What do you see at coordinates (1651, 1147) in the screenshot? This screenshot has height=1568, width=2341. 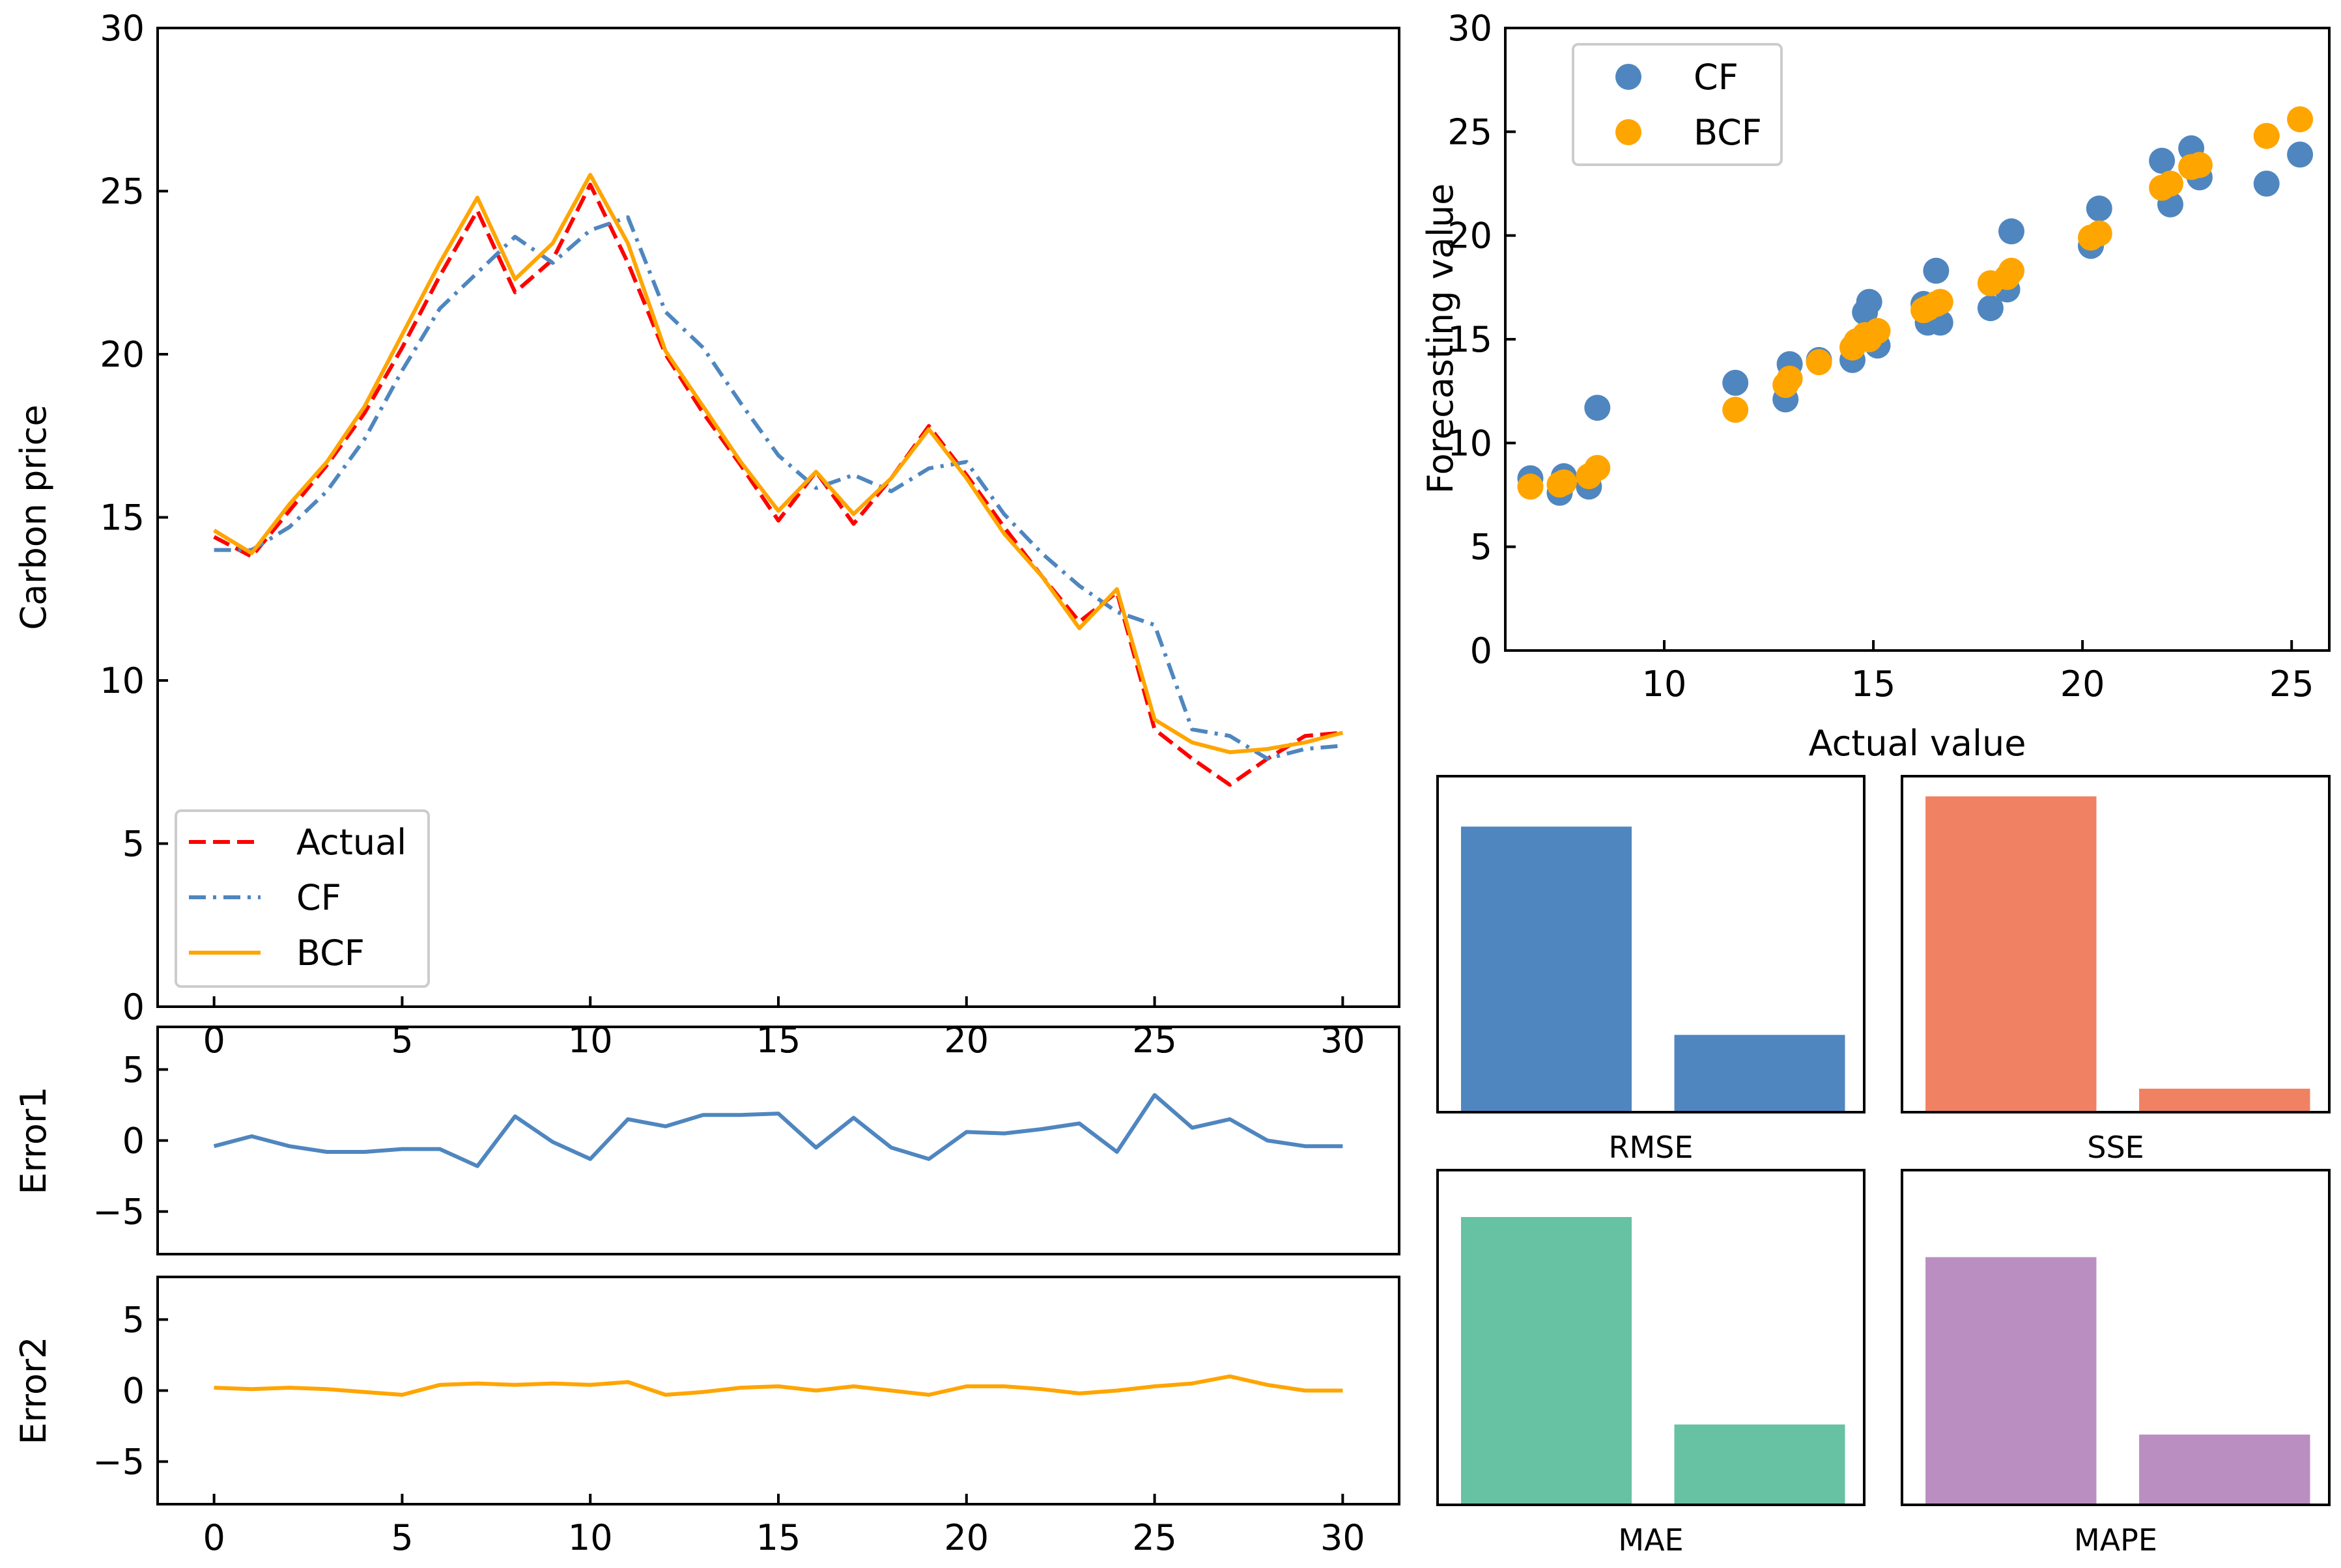 I see `rmse-x-axis-label: RMSE` at bounding box center [1651, 1147].